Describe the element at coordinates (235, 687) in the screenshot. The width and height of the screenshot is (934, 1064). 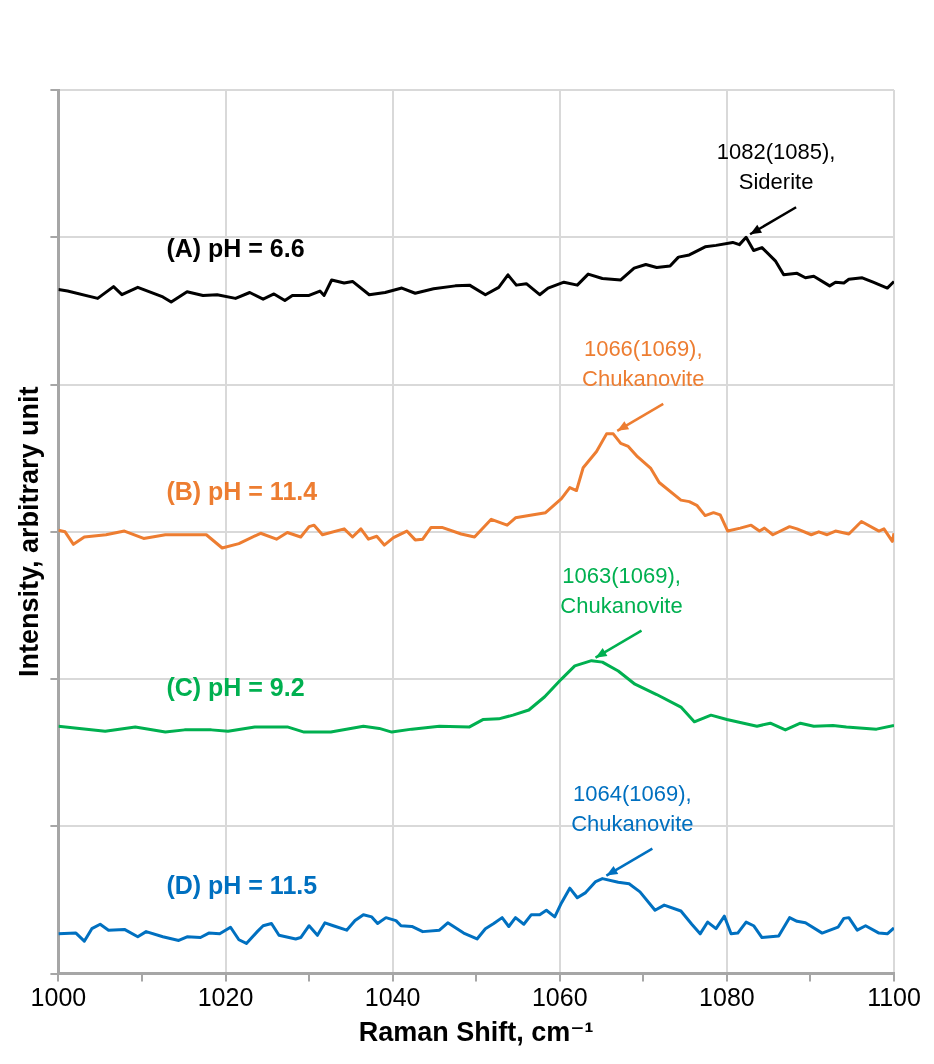
I see `series-label: (C) pH = 9.2` at that location.